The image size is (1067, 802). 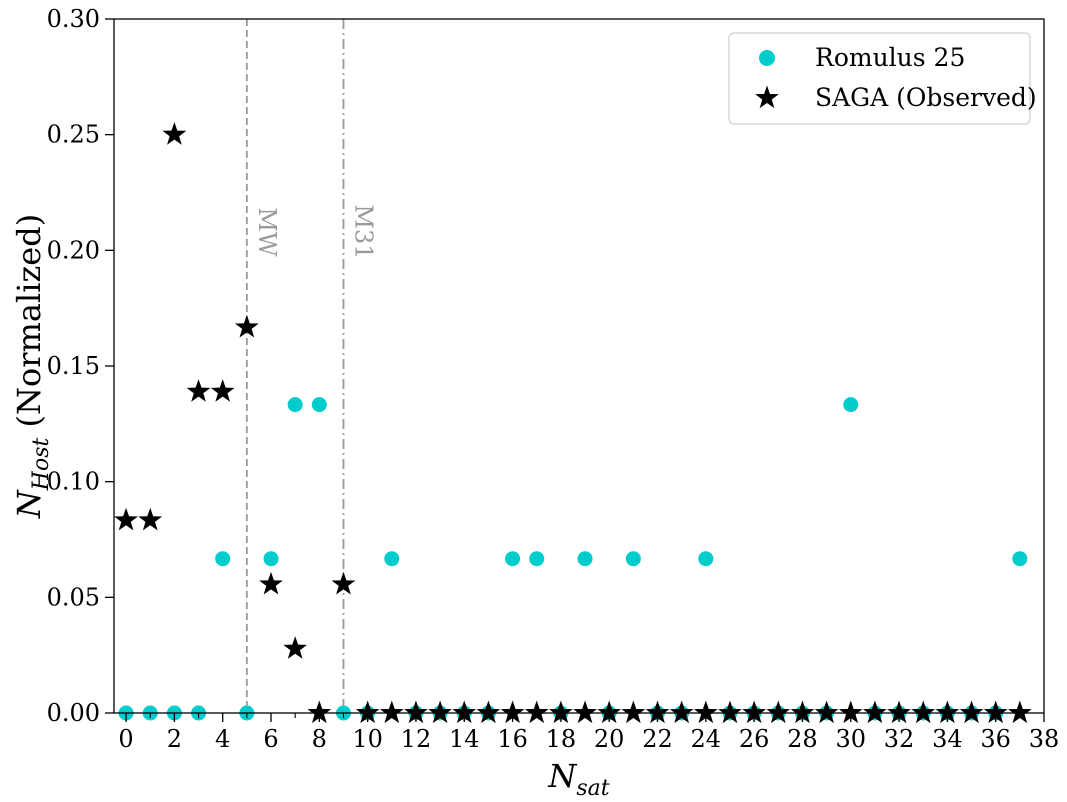 What do you see at coordinates (802, 739) in the screenshot?
I see `x-tick-label: 28` at bounding box center [802, 739].